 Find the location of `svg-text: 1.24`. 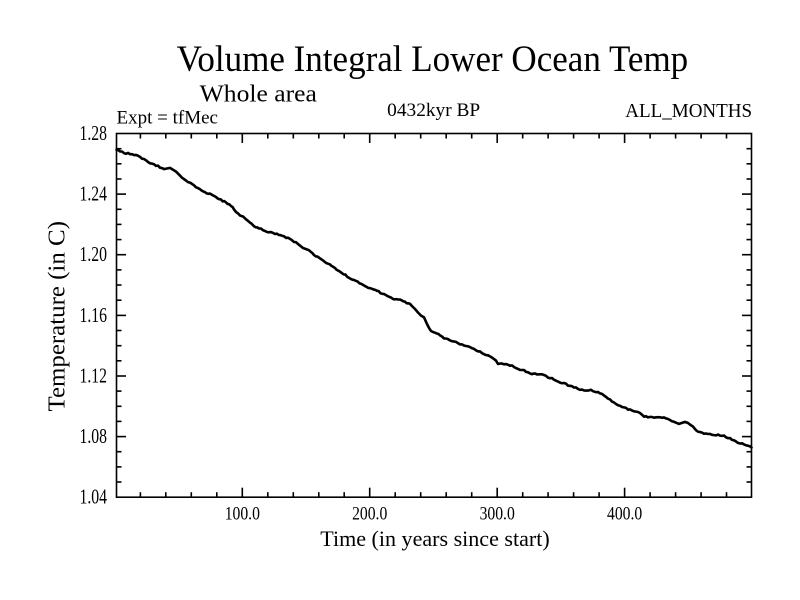

svg-text: 1.24 is located at coordinates (94, 194).